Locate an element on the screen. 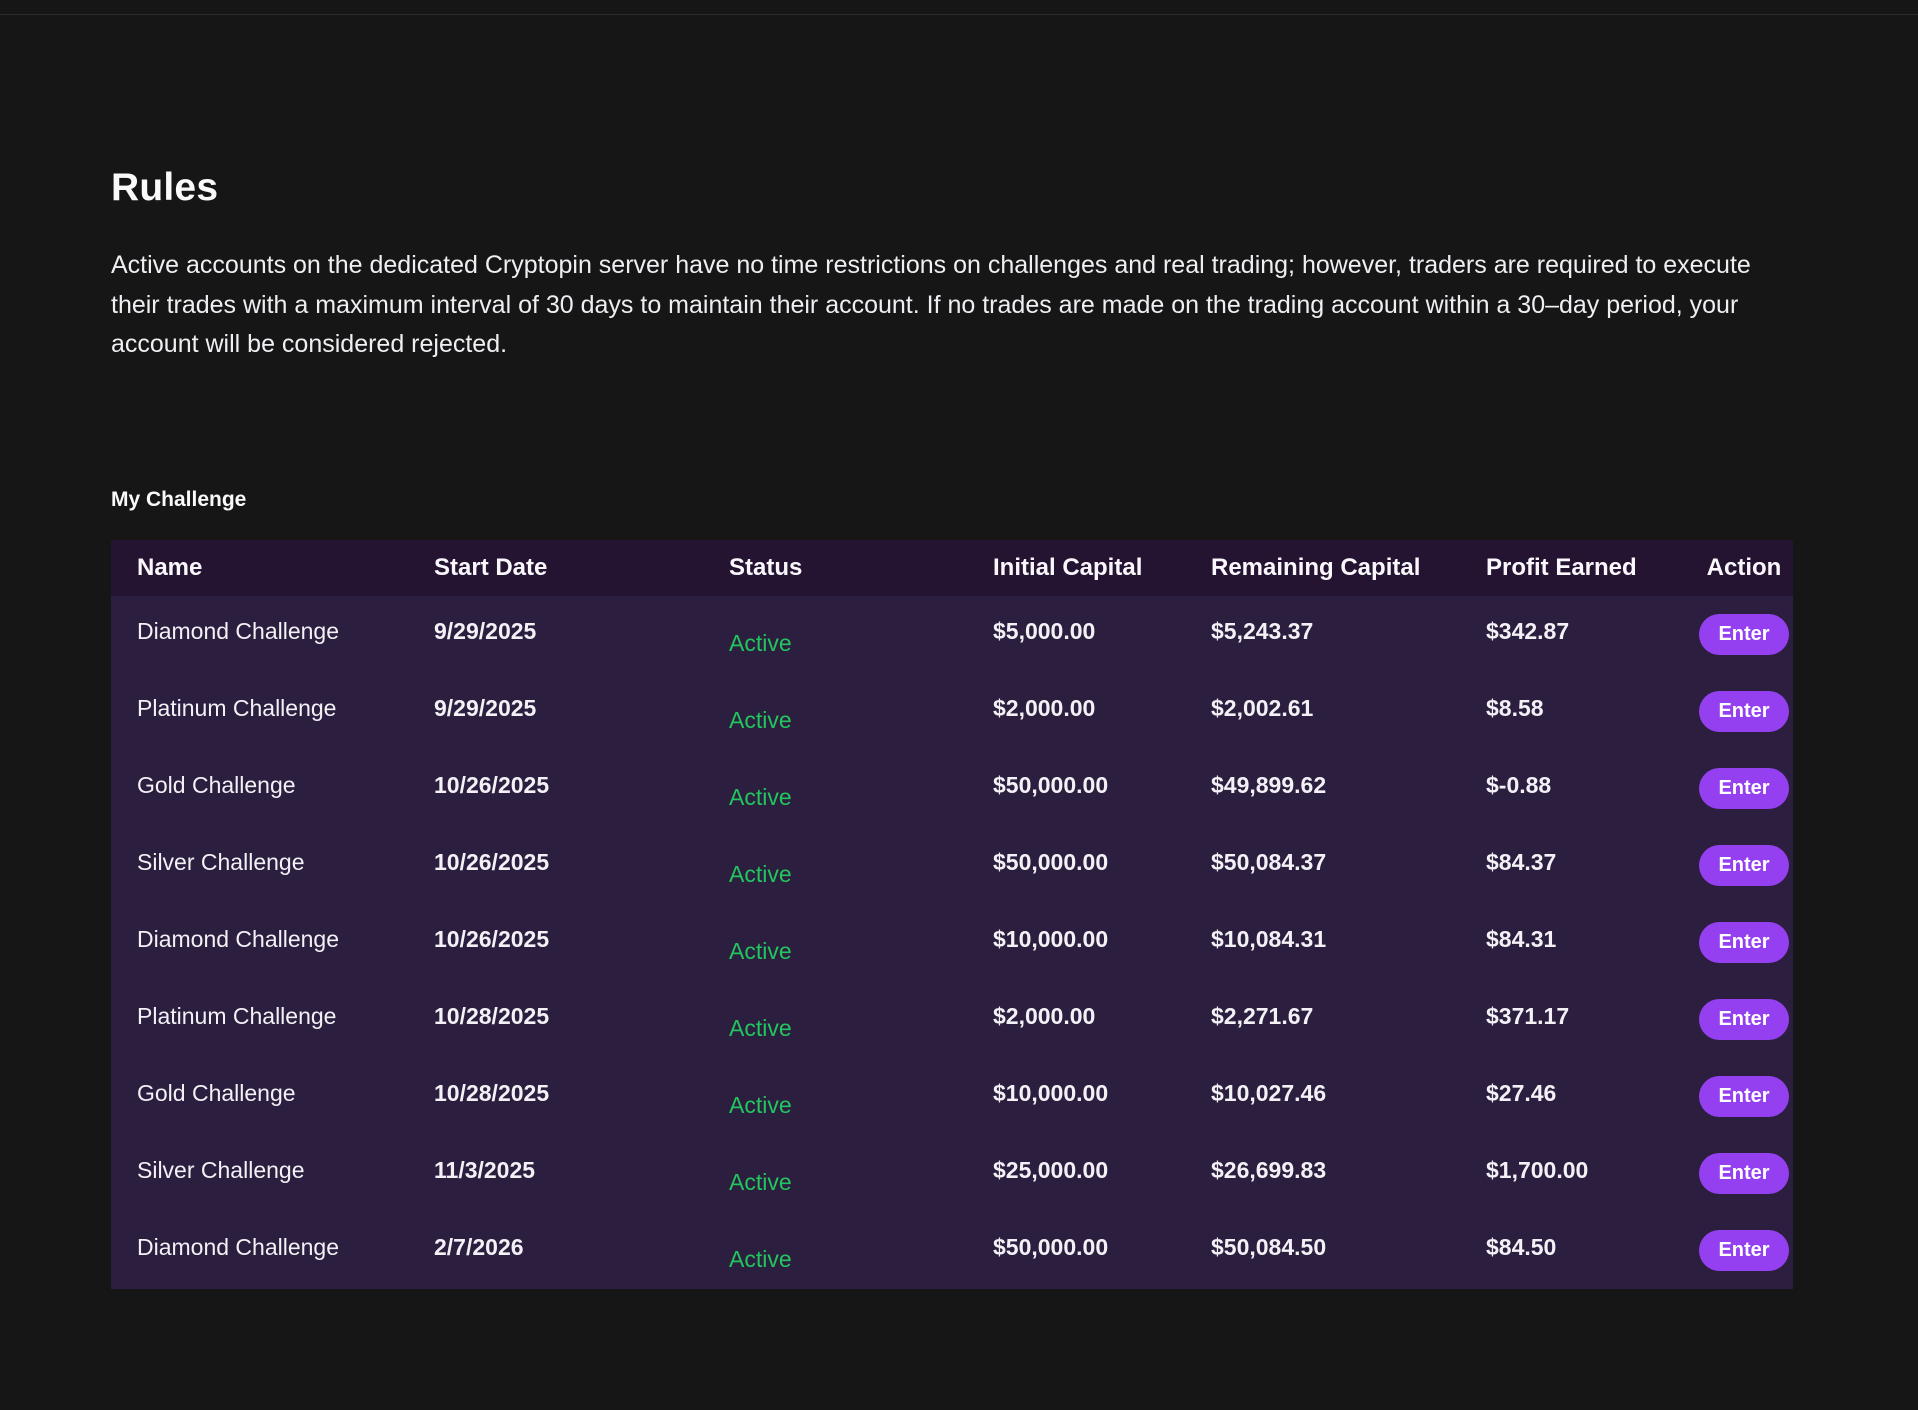 The height and width of the screenshot is (1410, 1918). start-date: 2/7/2026 is located at coordinates (479, 1246).